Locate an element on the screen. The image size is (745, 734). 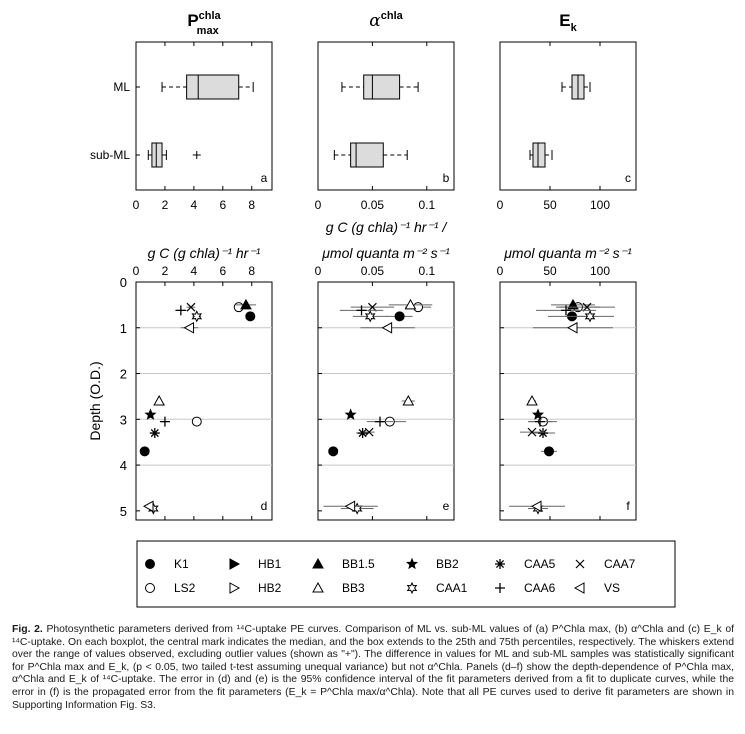
tick-label-d: 6 is located at coordinates (222, 271).